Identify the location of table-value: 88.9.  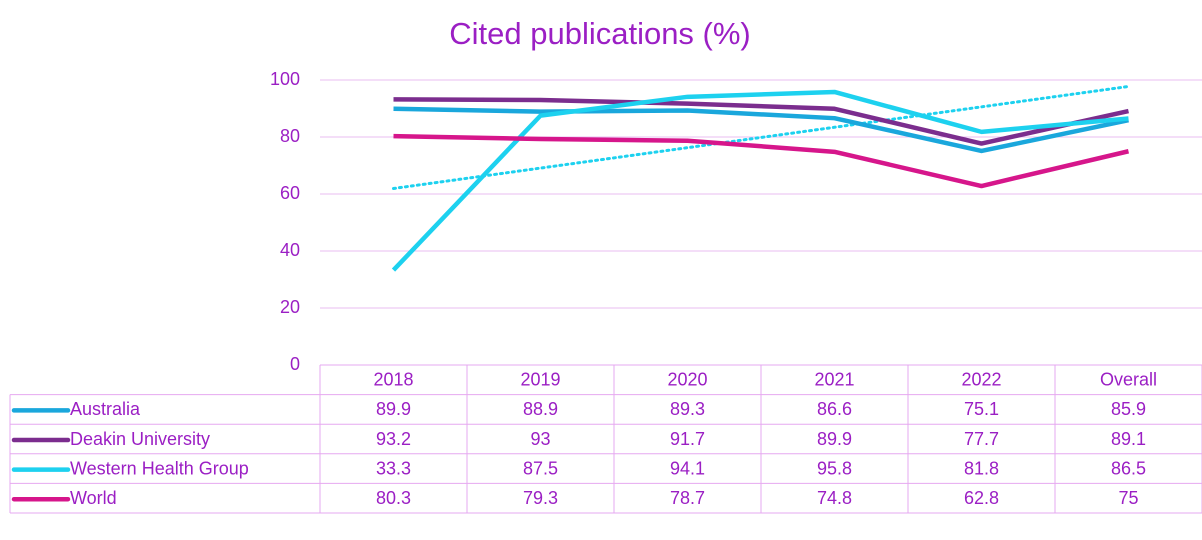
(540, 409).